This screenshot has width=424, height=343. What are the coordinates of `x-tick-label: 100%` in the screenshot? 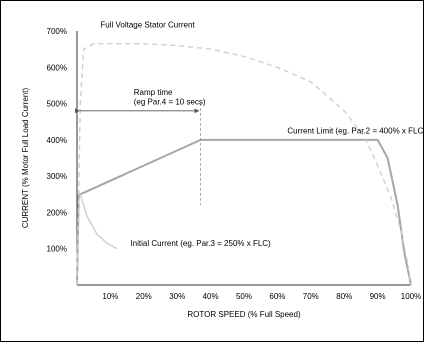 It's located at (411, 296).